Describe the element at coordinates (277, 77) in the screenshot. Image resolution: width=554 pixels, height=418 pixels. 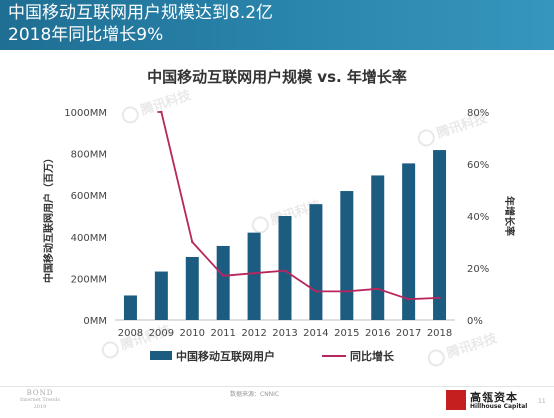
I see `chart-title: 中国移动互联网用户规模 vs. 年增长率` at that location.